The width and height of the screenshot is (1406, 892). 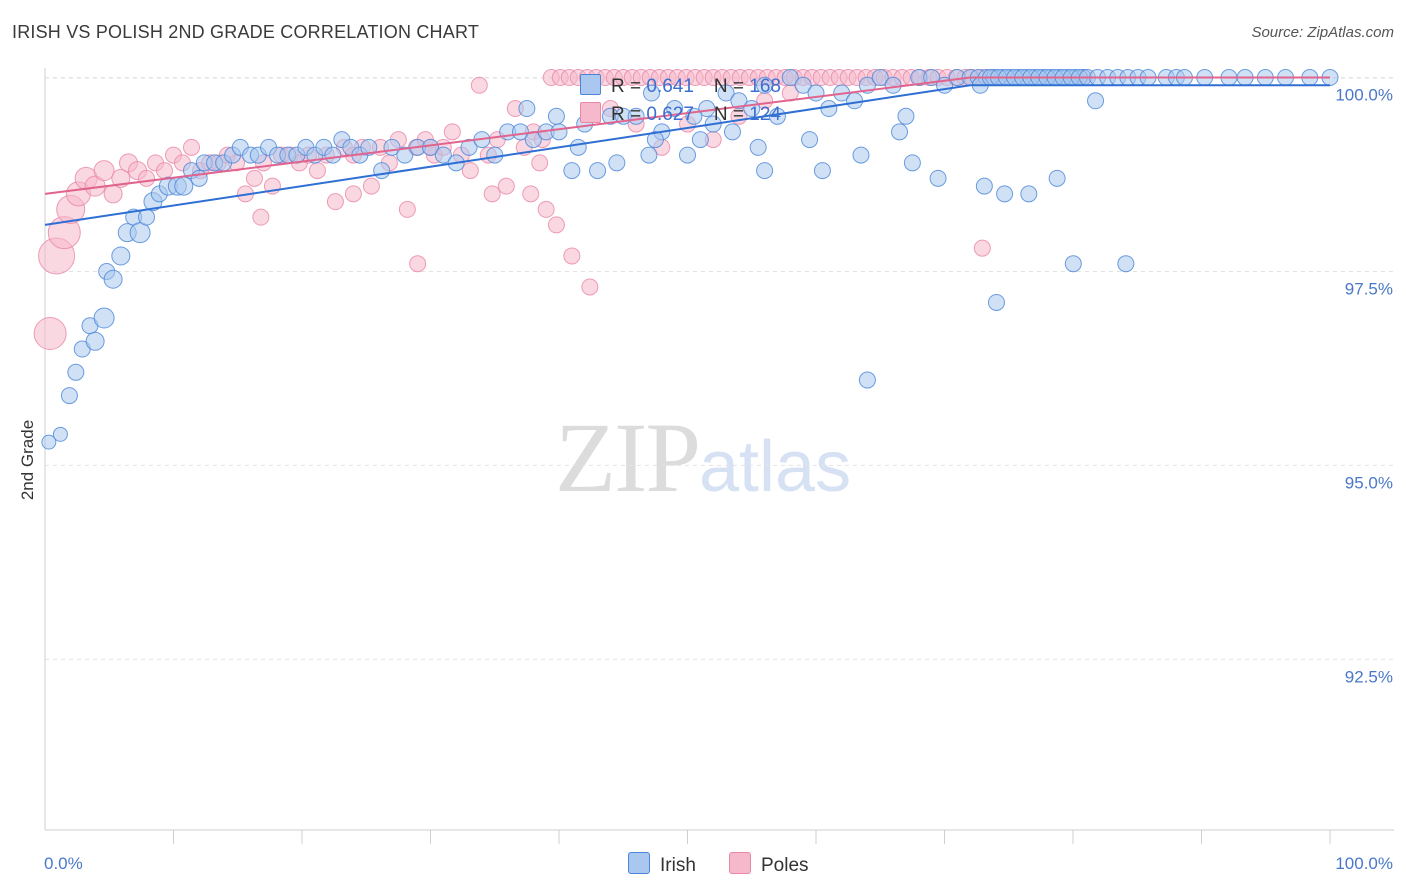 What do you see at coordinates (731, 114) in the screenshot?
I see `poles-n-label: N =` at bounding box center [731, 114].